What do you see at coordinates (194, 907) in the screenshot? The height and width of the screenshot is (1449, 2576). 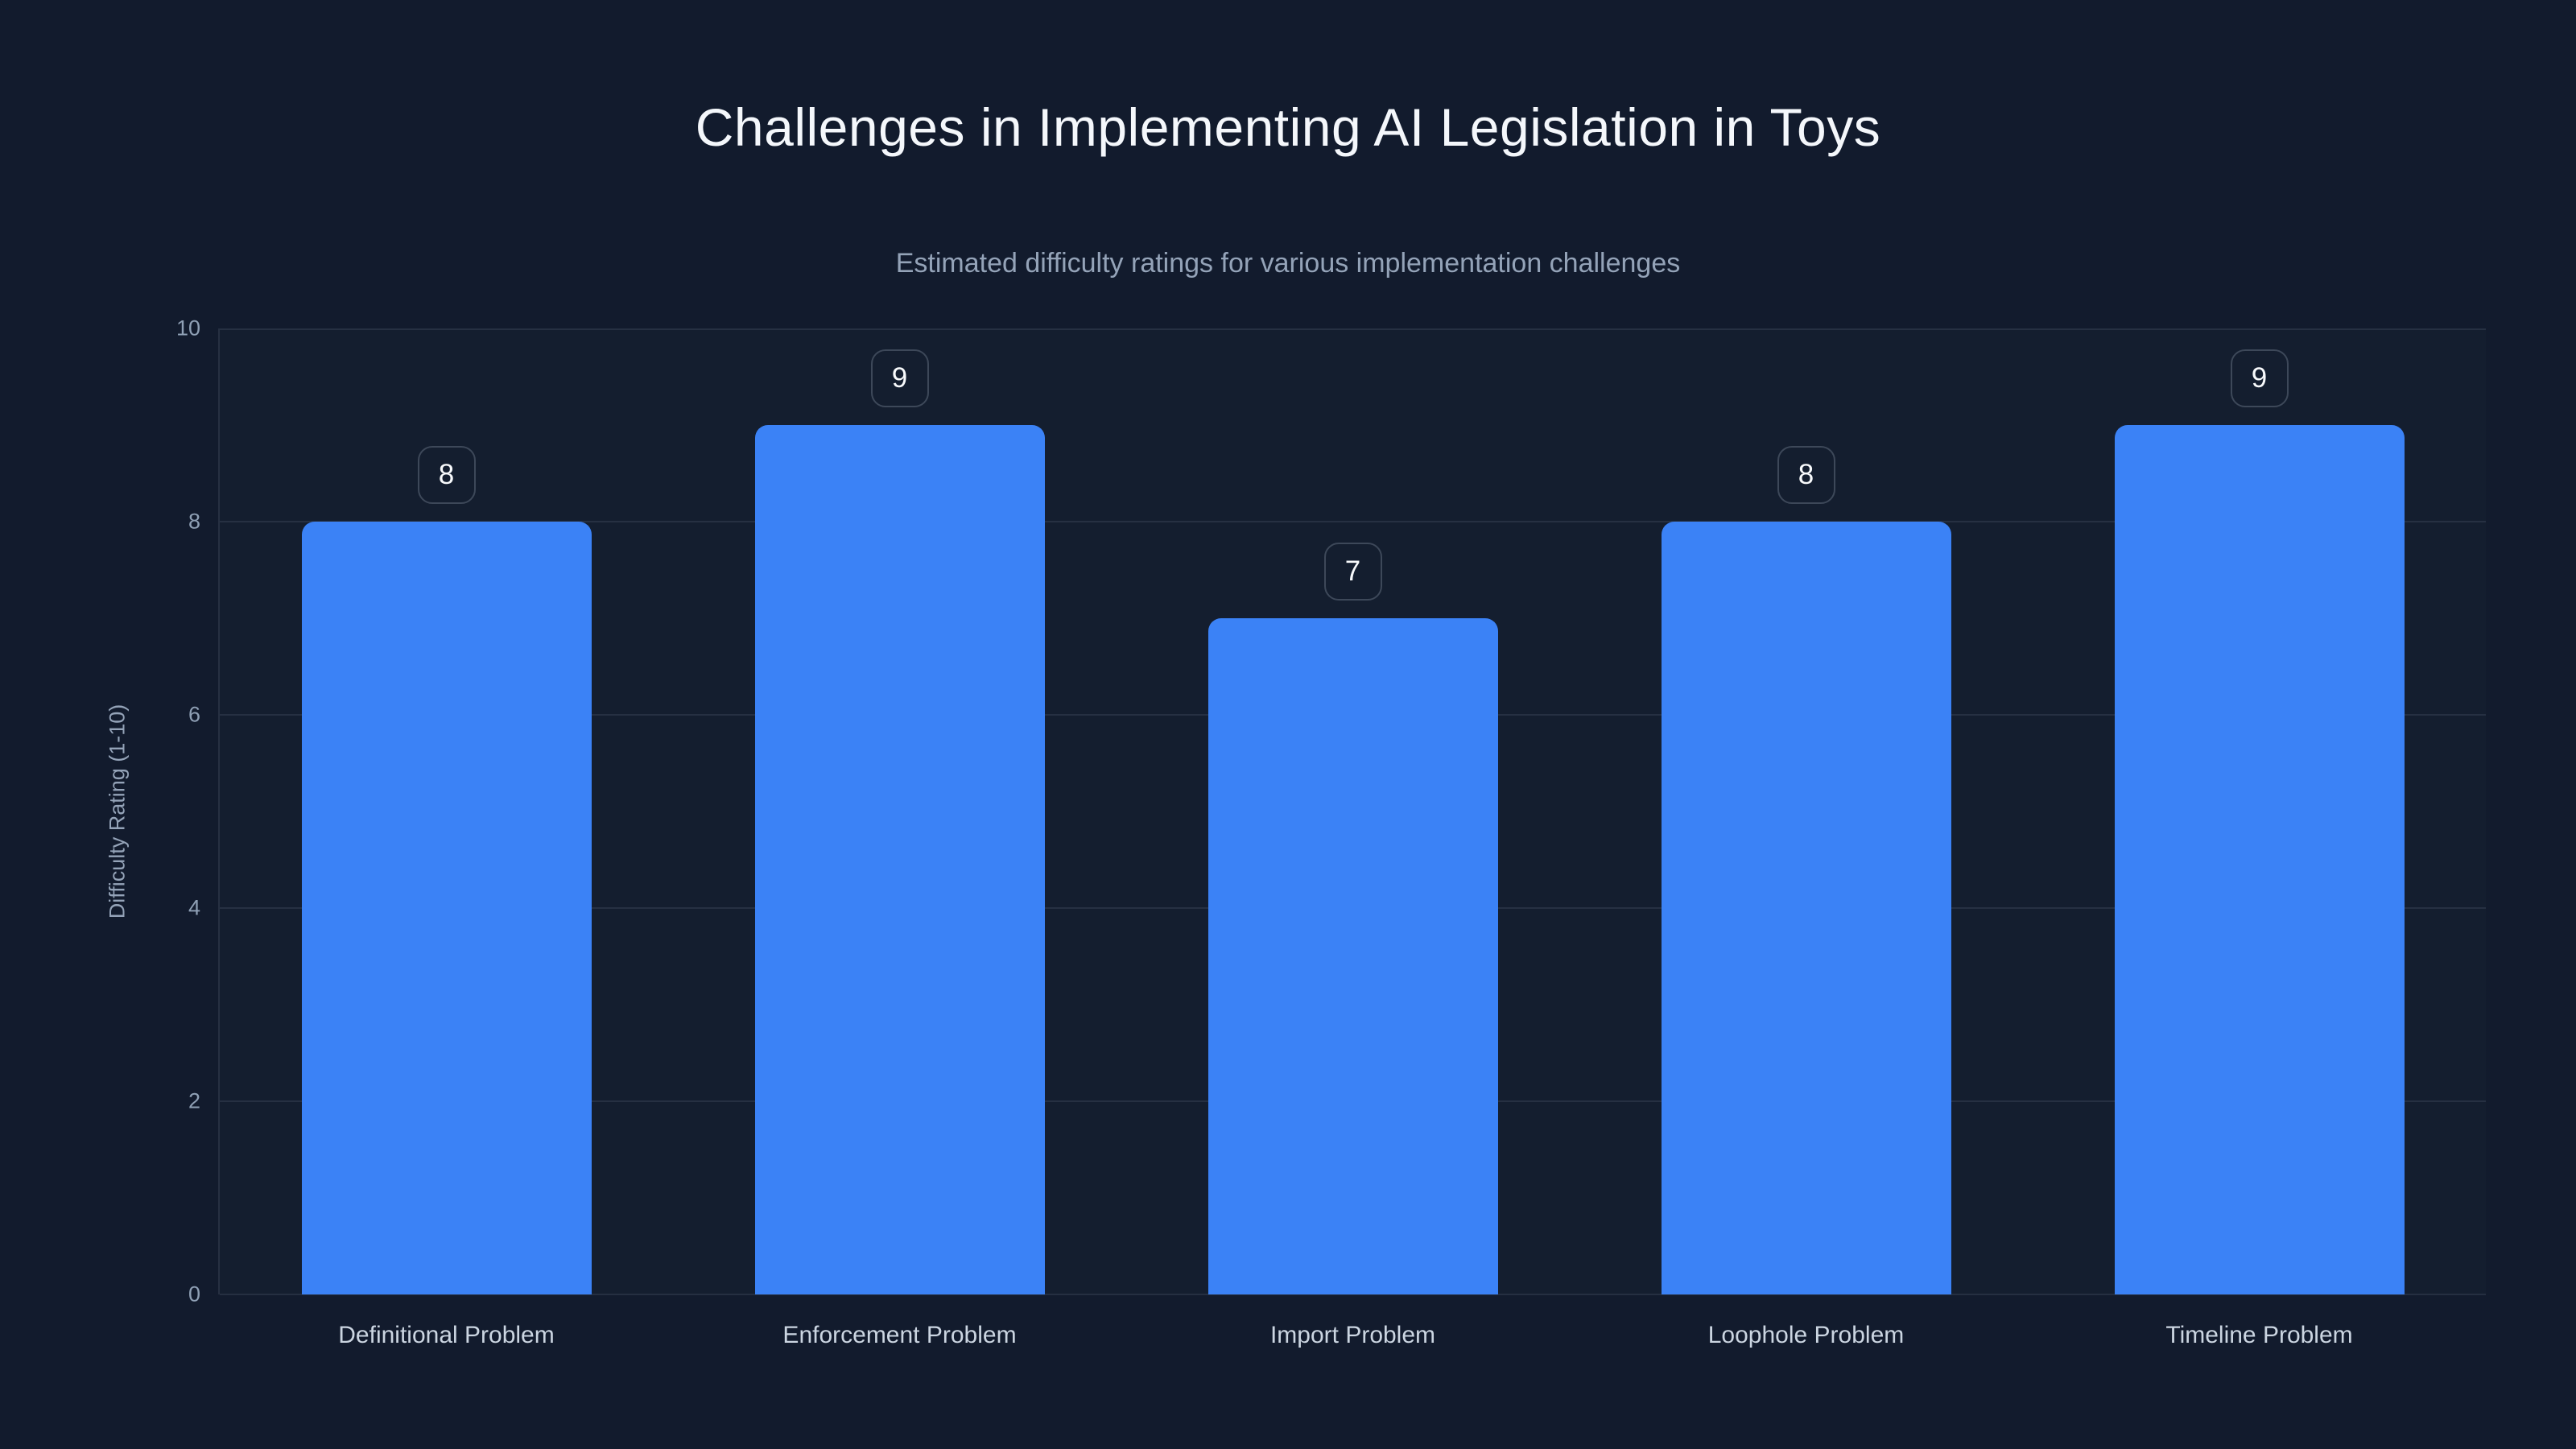 I see `y-tick-label: 4` at bounding box center [194, 907].